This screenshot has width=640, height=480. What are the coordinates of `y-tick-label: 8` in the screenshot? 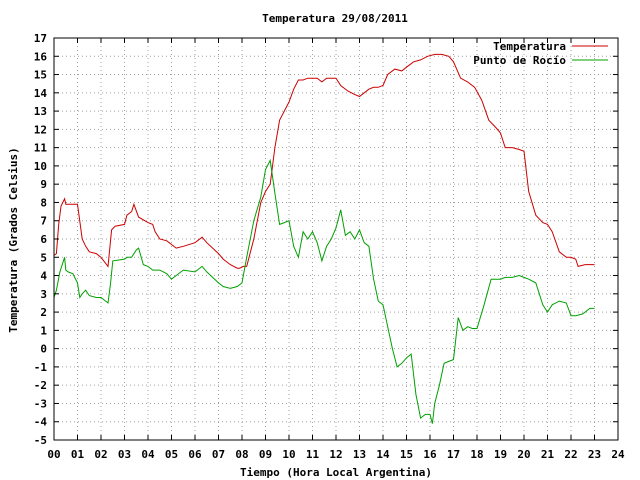 It's located at (43, 202).